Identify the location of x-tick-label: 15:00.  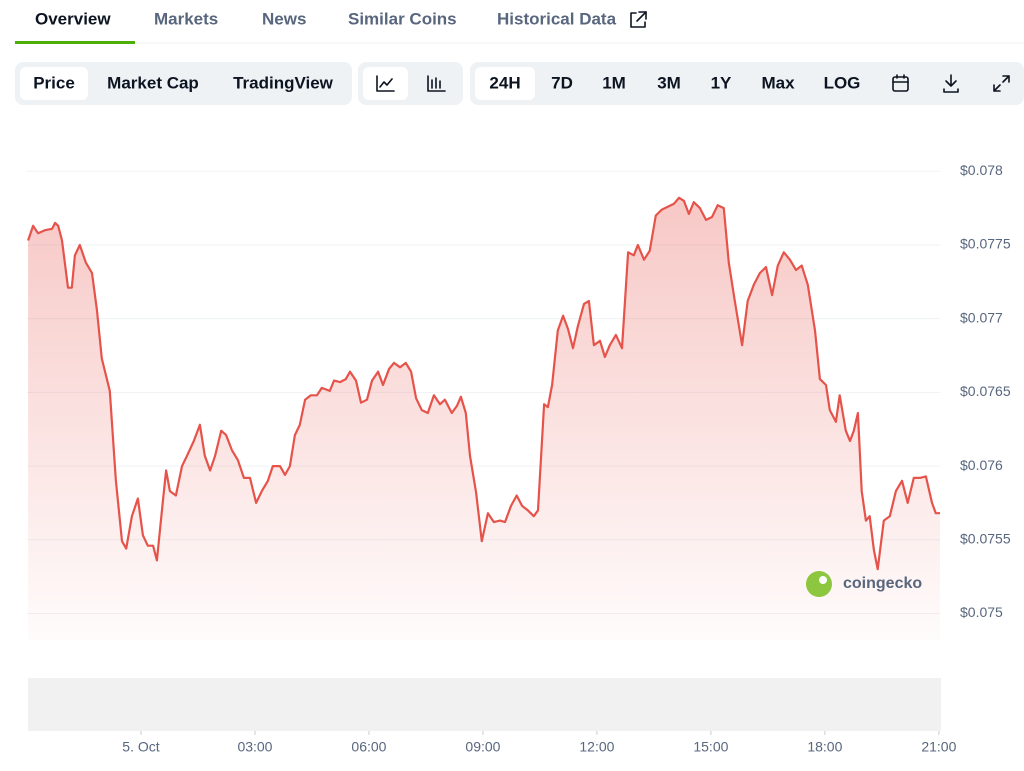
(710, 747).